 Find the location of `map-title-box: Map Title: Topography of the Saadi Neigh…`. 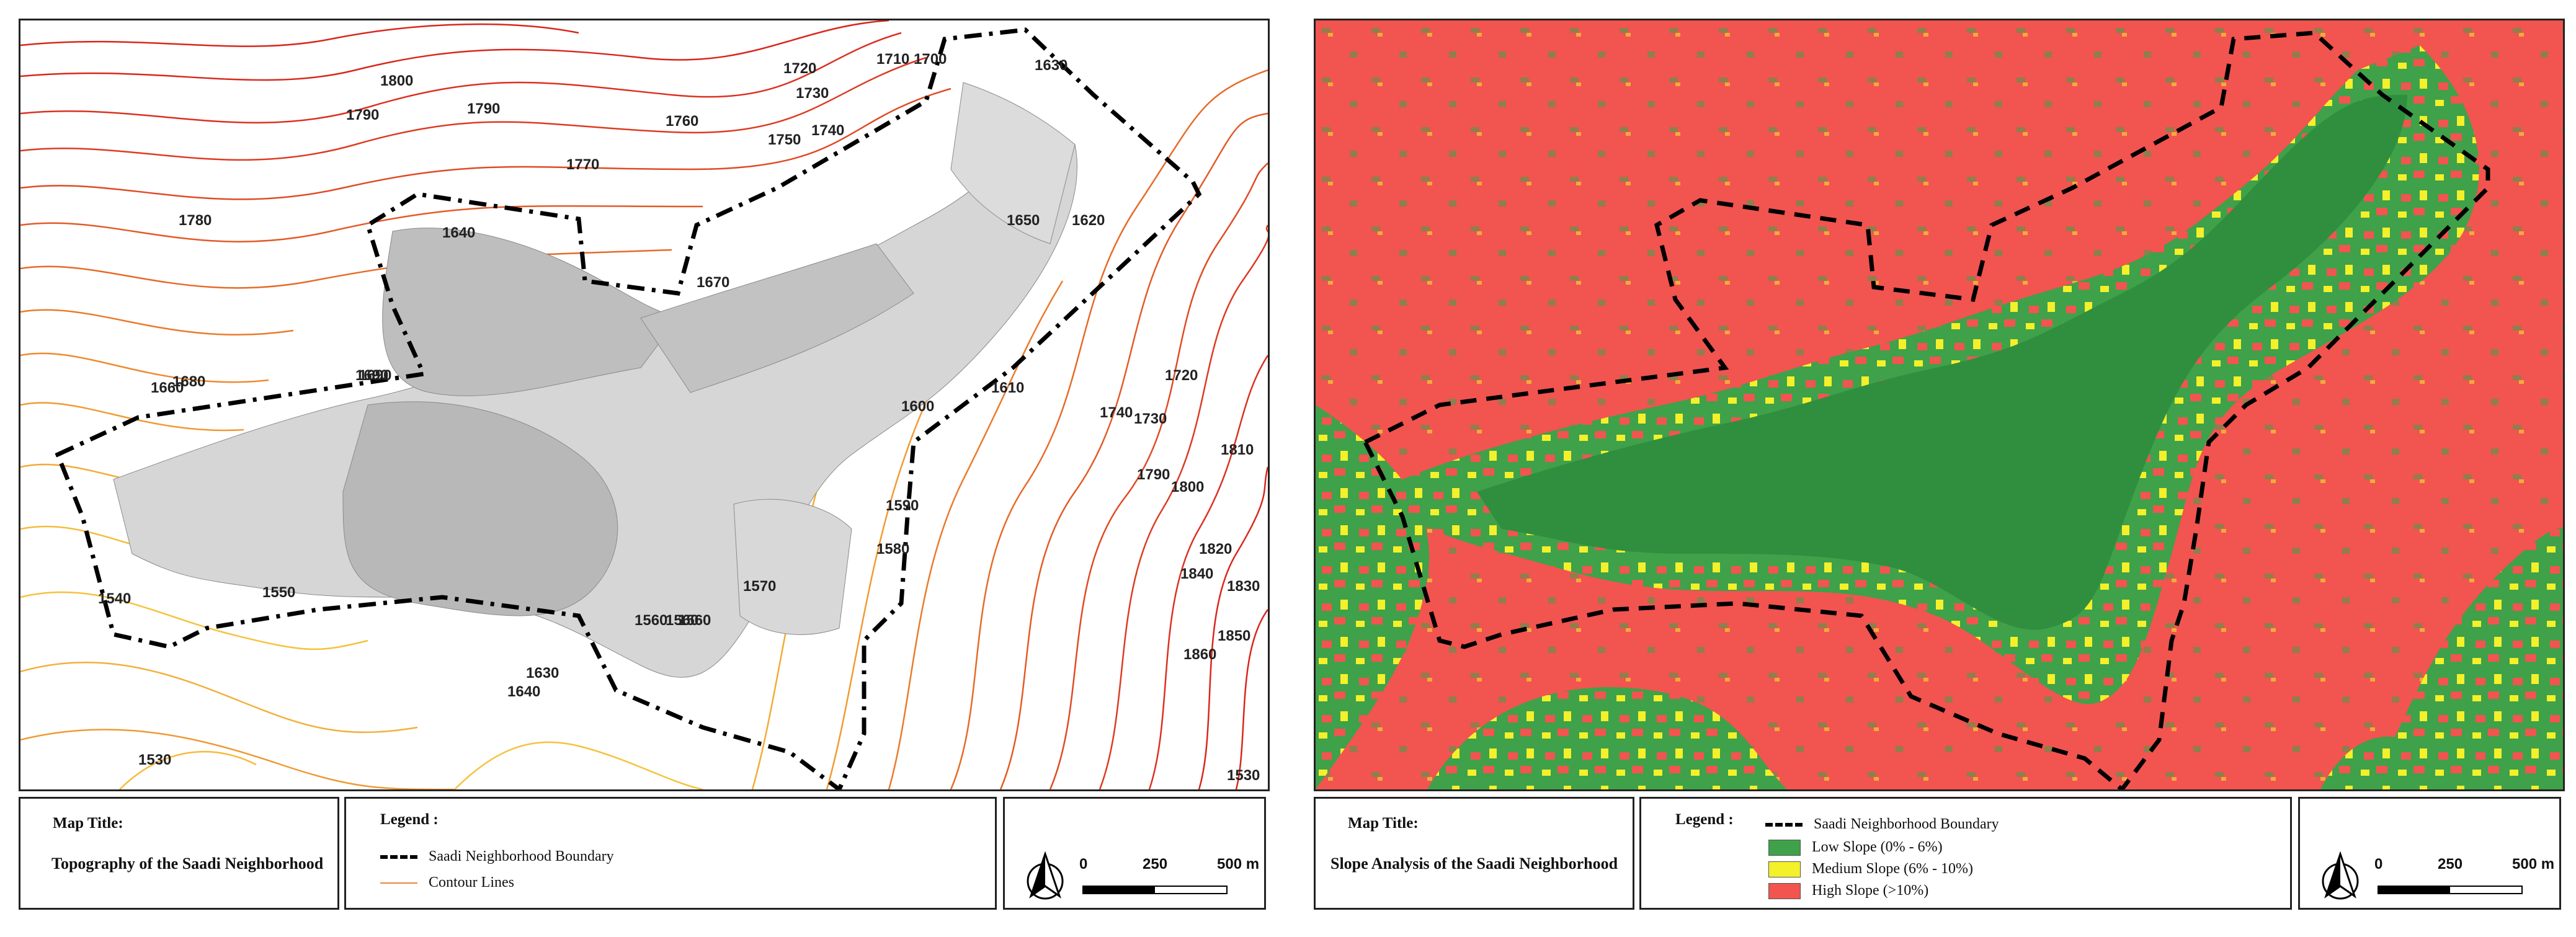

map-title-box: Map Title: Topography of the Saadi Neigh… is located at coordinates (179, 853).